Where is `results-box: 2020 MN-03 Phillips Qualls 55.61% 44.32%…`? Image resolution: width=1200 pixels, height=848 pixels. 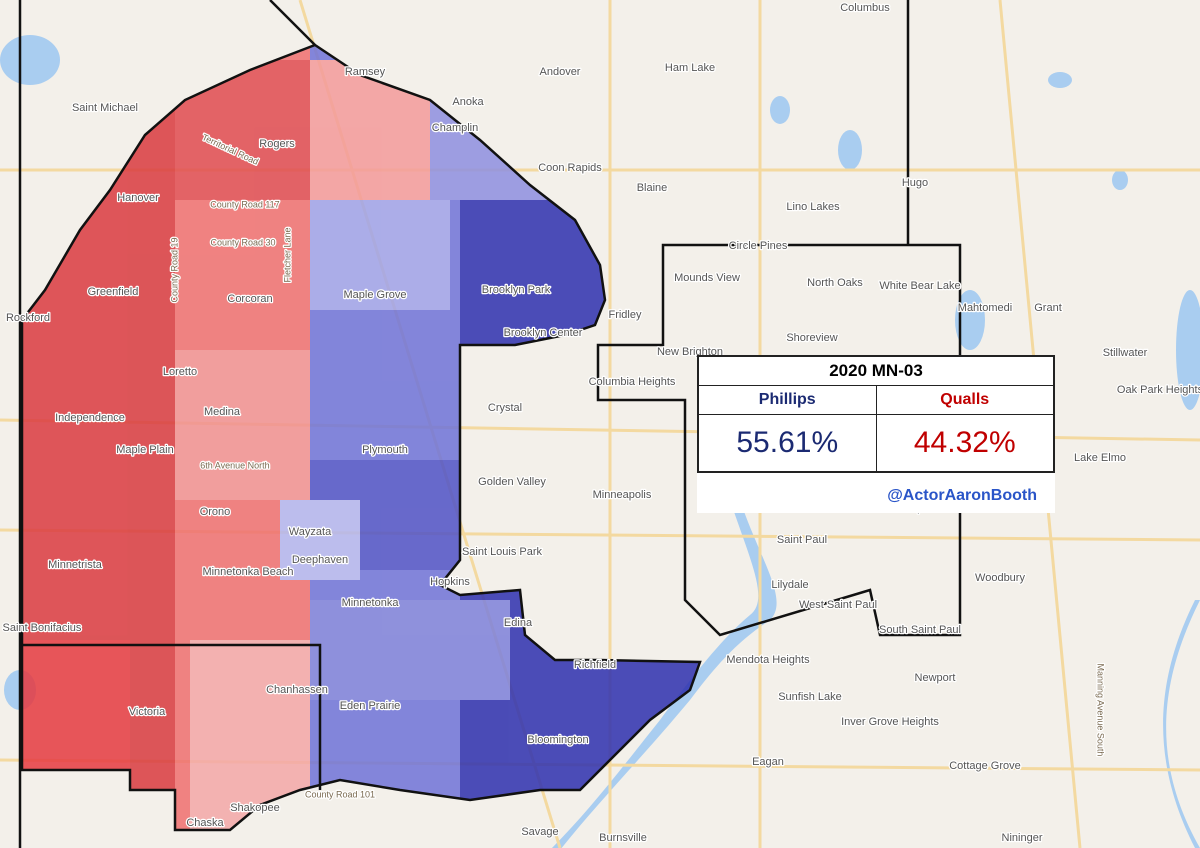
results-box: 2020 MN-03 Phillips Qualls 55.61% 44.32%… is located at coordinates (876, 434).